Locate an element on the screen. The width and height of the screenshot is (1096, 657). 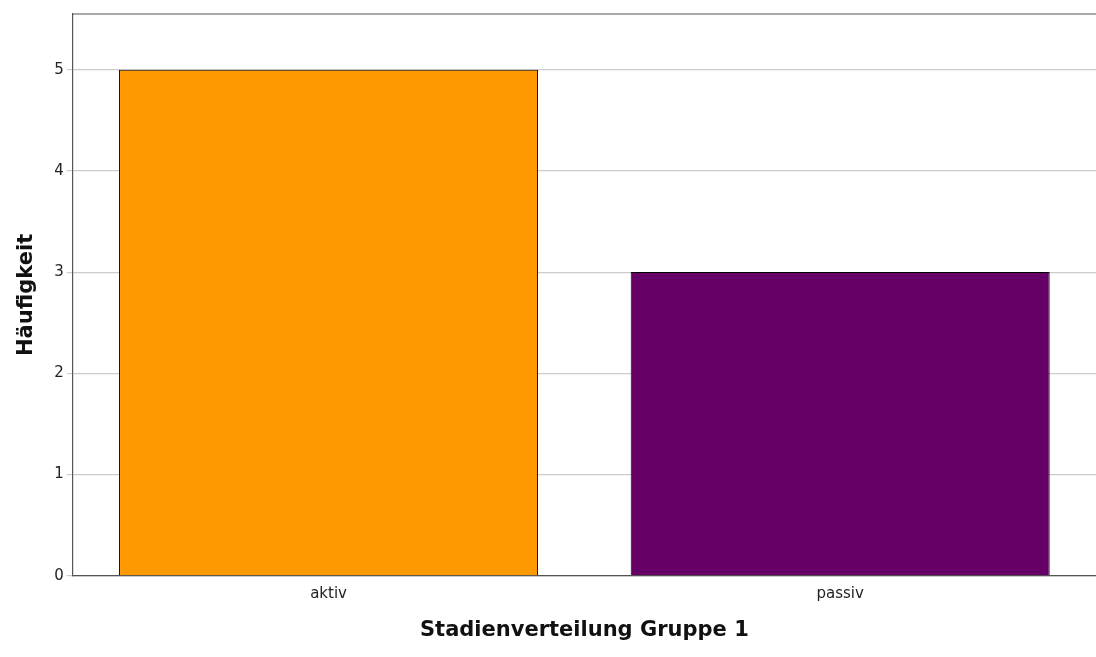
y-tick-label: 5 is located at coordinates (59, 68).